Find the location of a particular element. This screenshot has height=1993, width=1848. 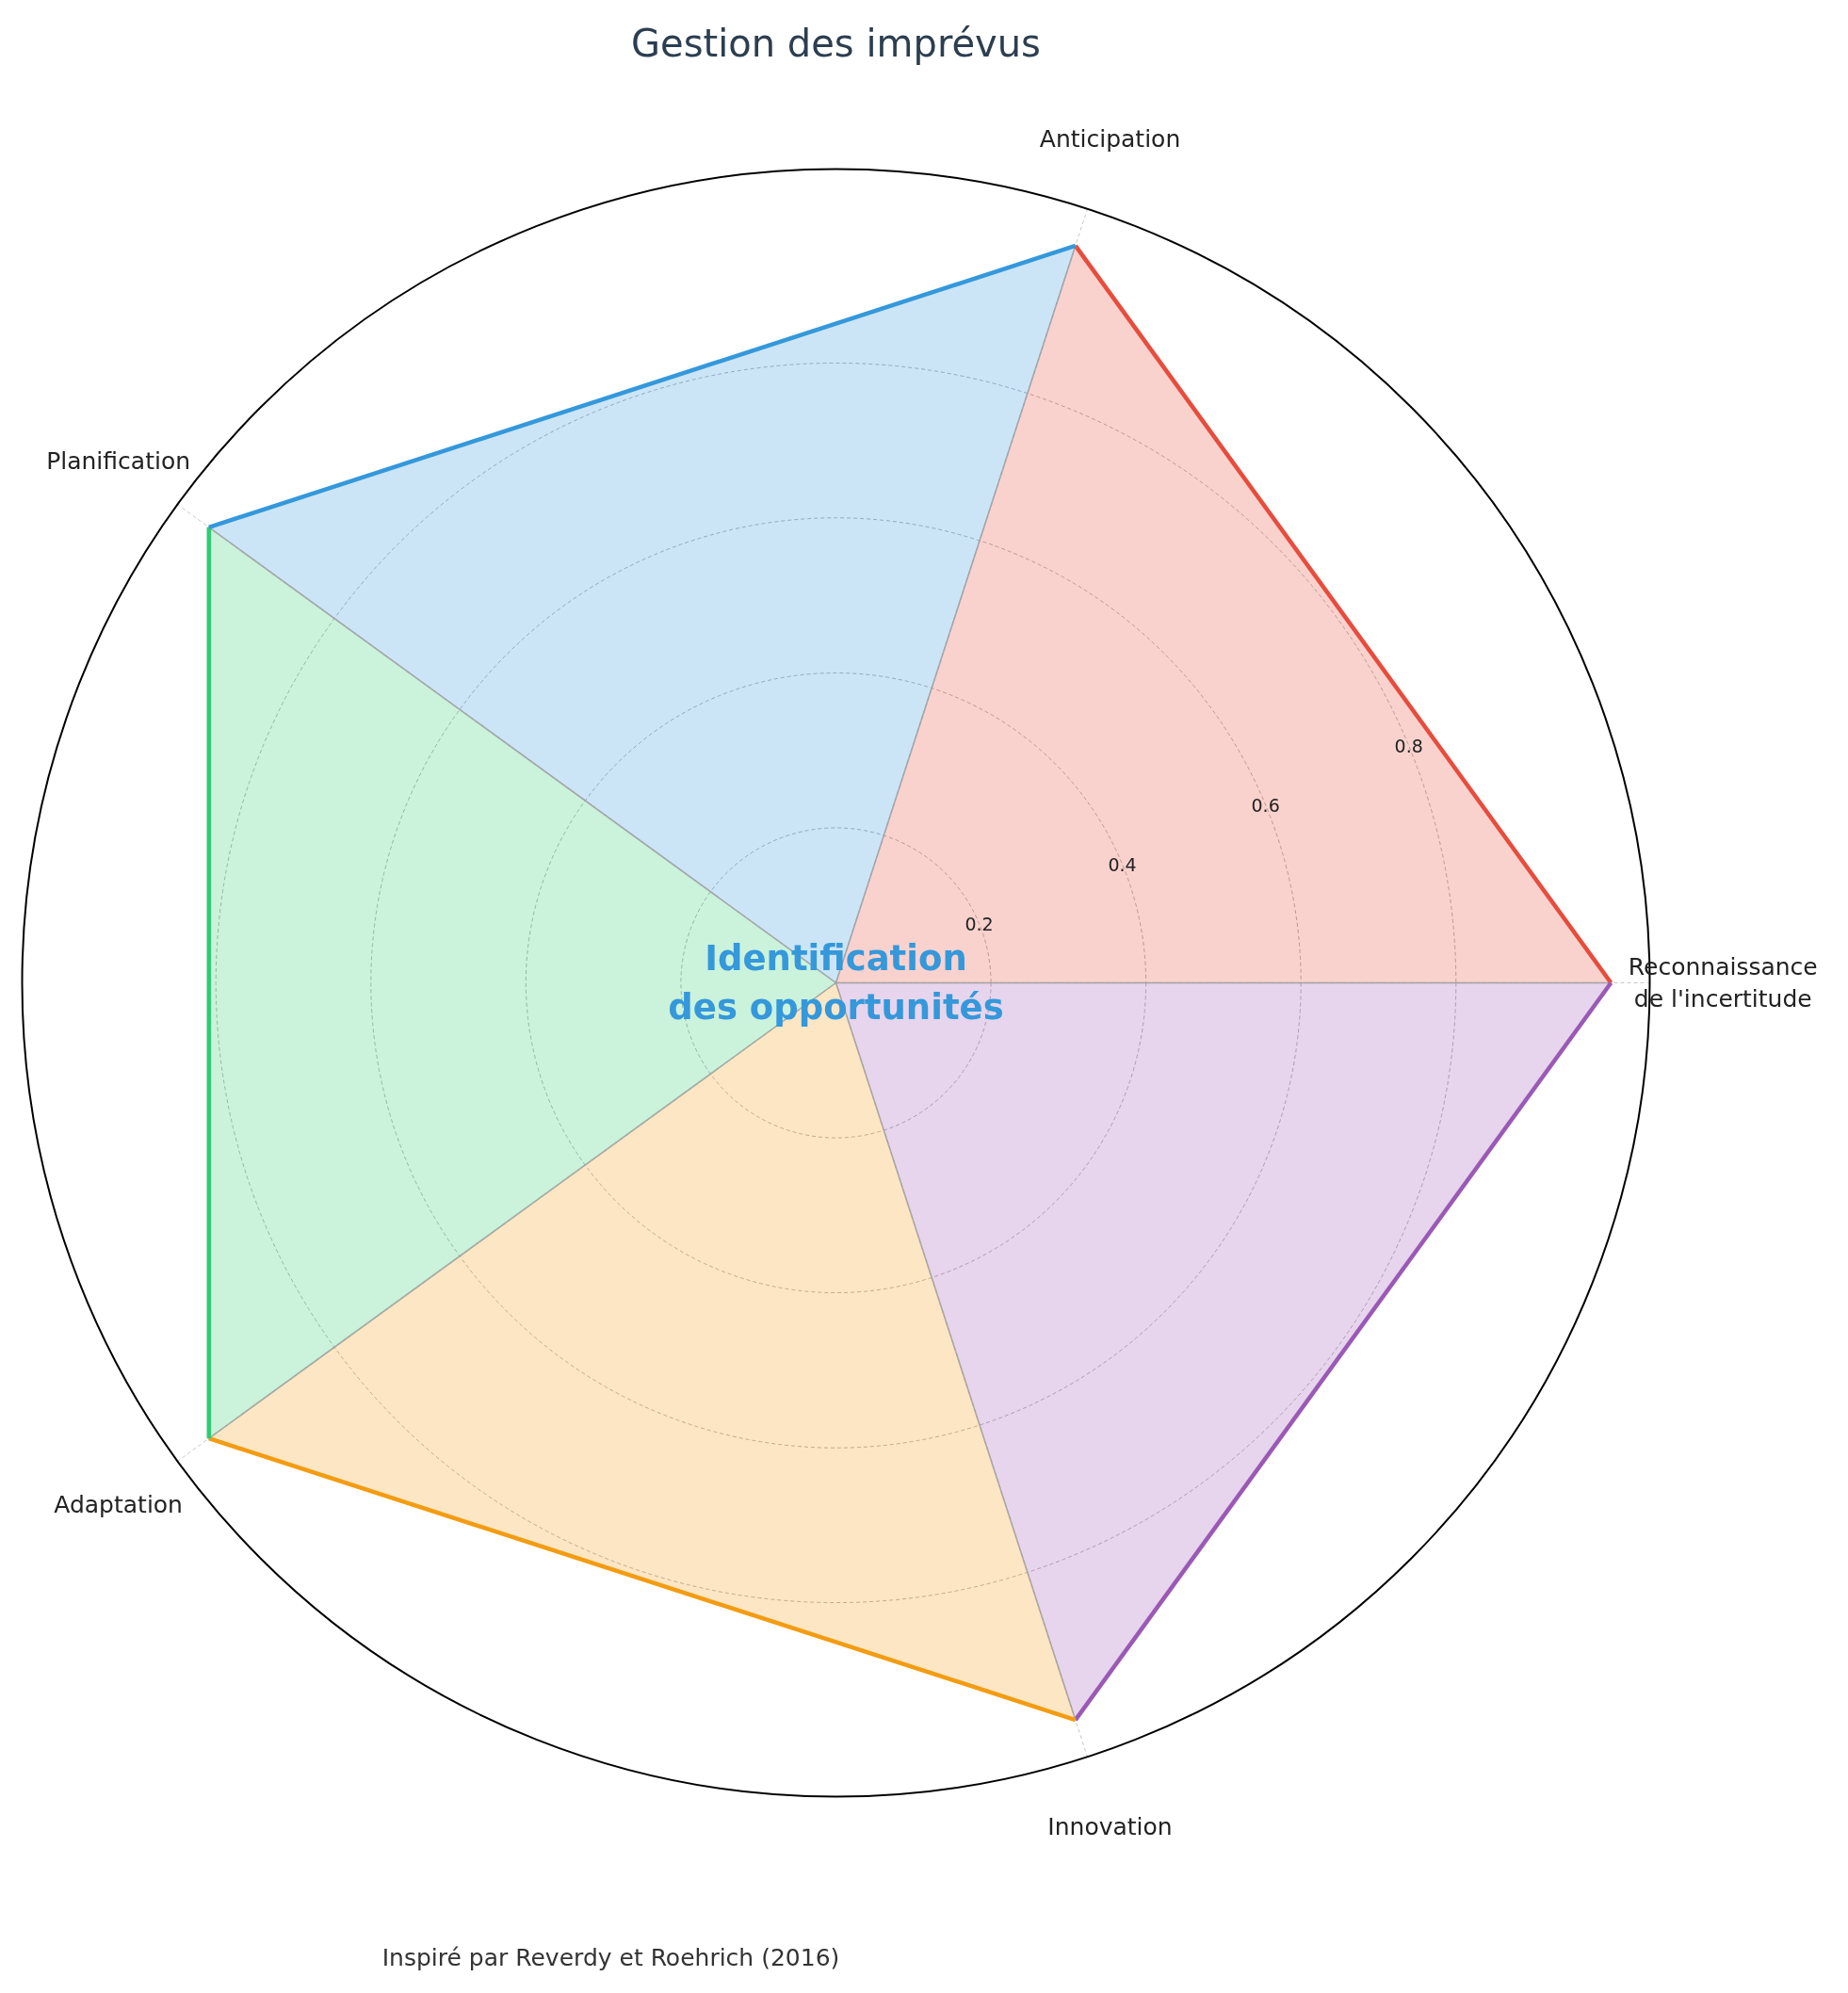

spoke-label: Planification is located at coordinates (118, 461).